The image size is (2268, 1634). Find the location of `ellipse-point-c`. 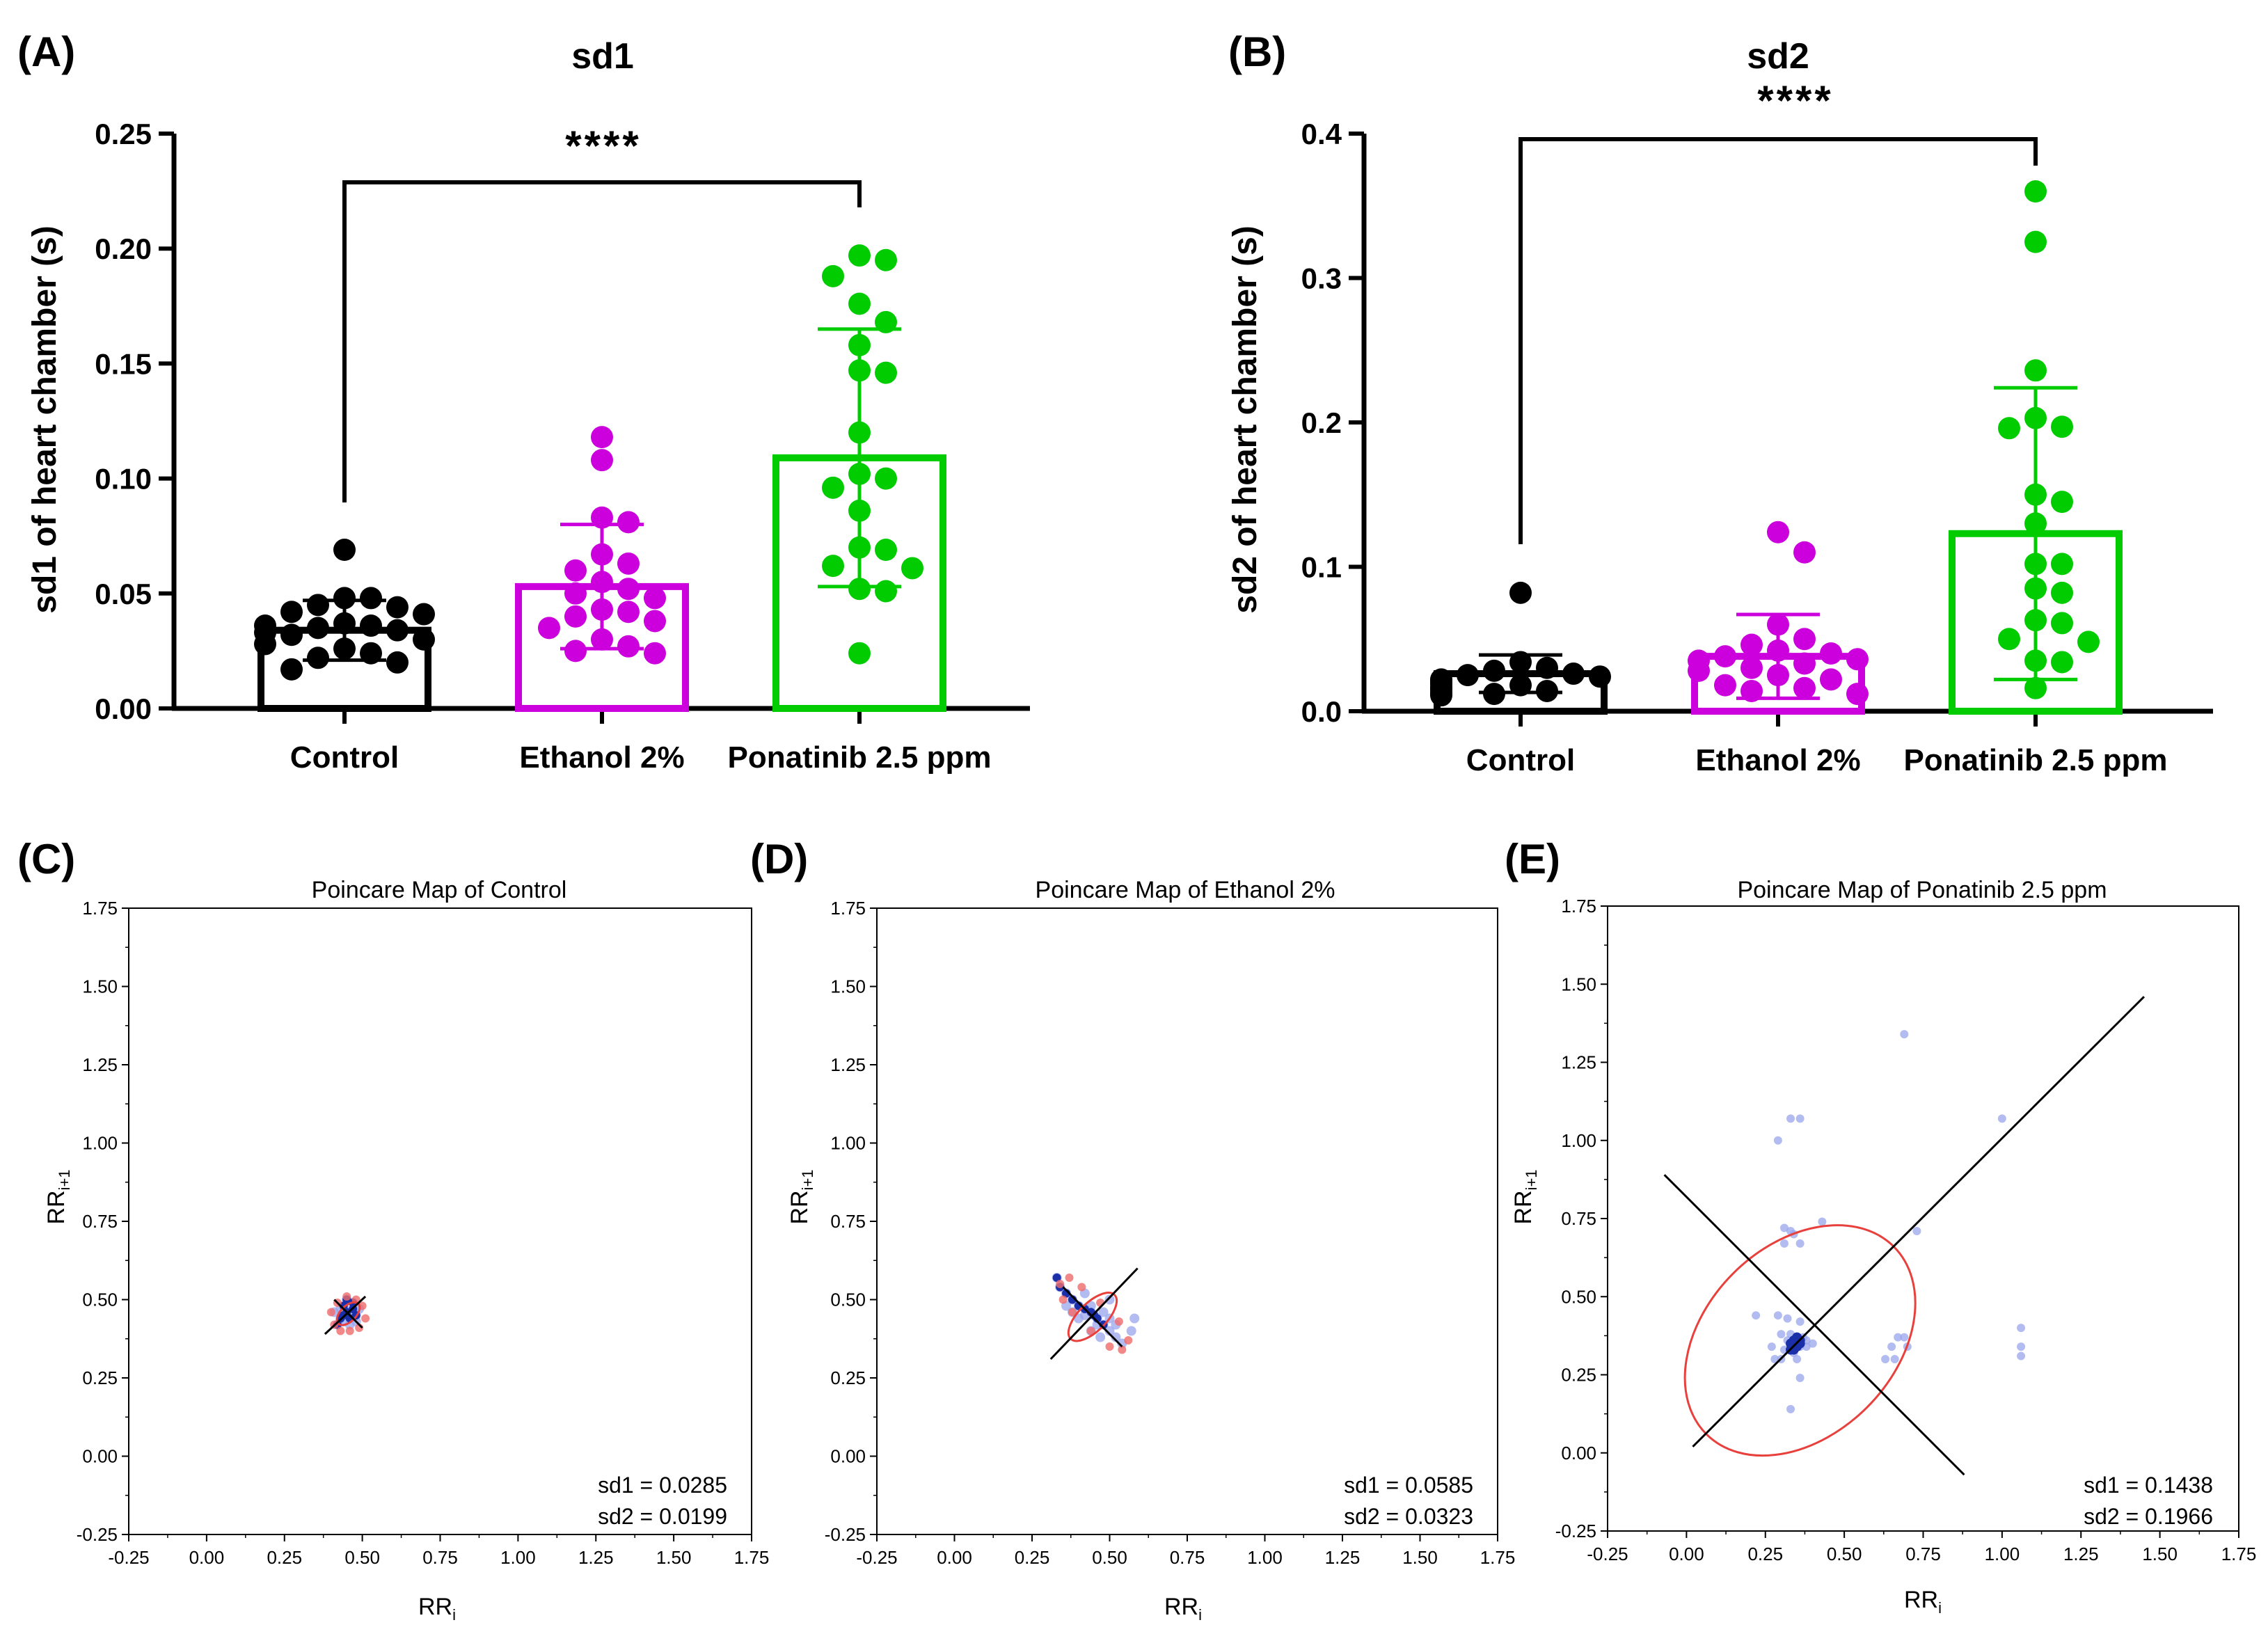

ellipse-point-c is located at coordinates (349, 1331).